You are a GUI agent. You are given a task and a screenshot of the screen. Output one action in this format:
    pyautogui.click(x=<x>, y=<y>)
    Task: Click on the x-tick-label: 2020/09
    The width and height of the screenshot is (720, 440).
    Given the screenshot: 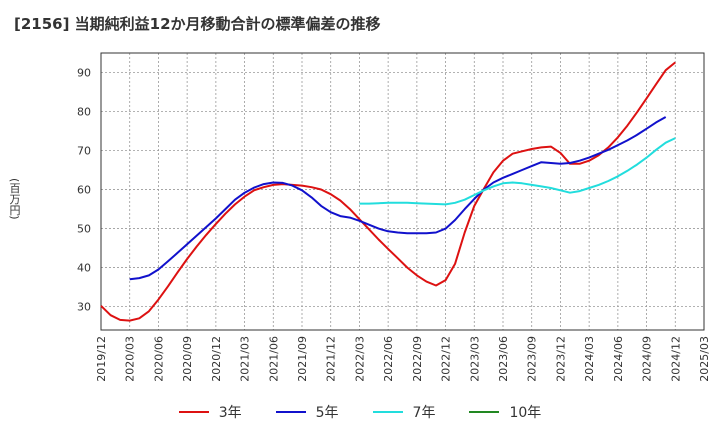 What is the action you would take?
    pyautogui.click(x=187, y=359)
    